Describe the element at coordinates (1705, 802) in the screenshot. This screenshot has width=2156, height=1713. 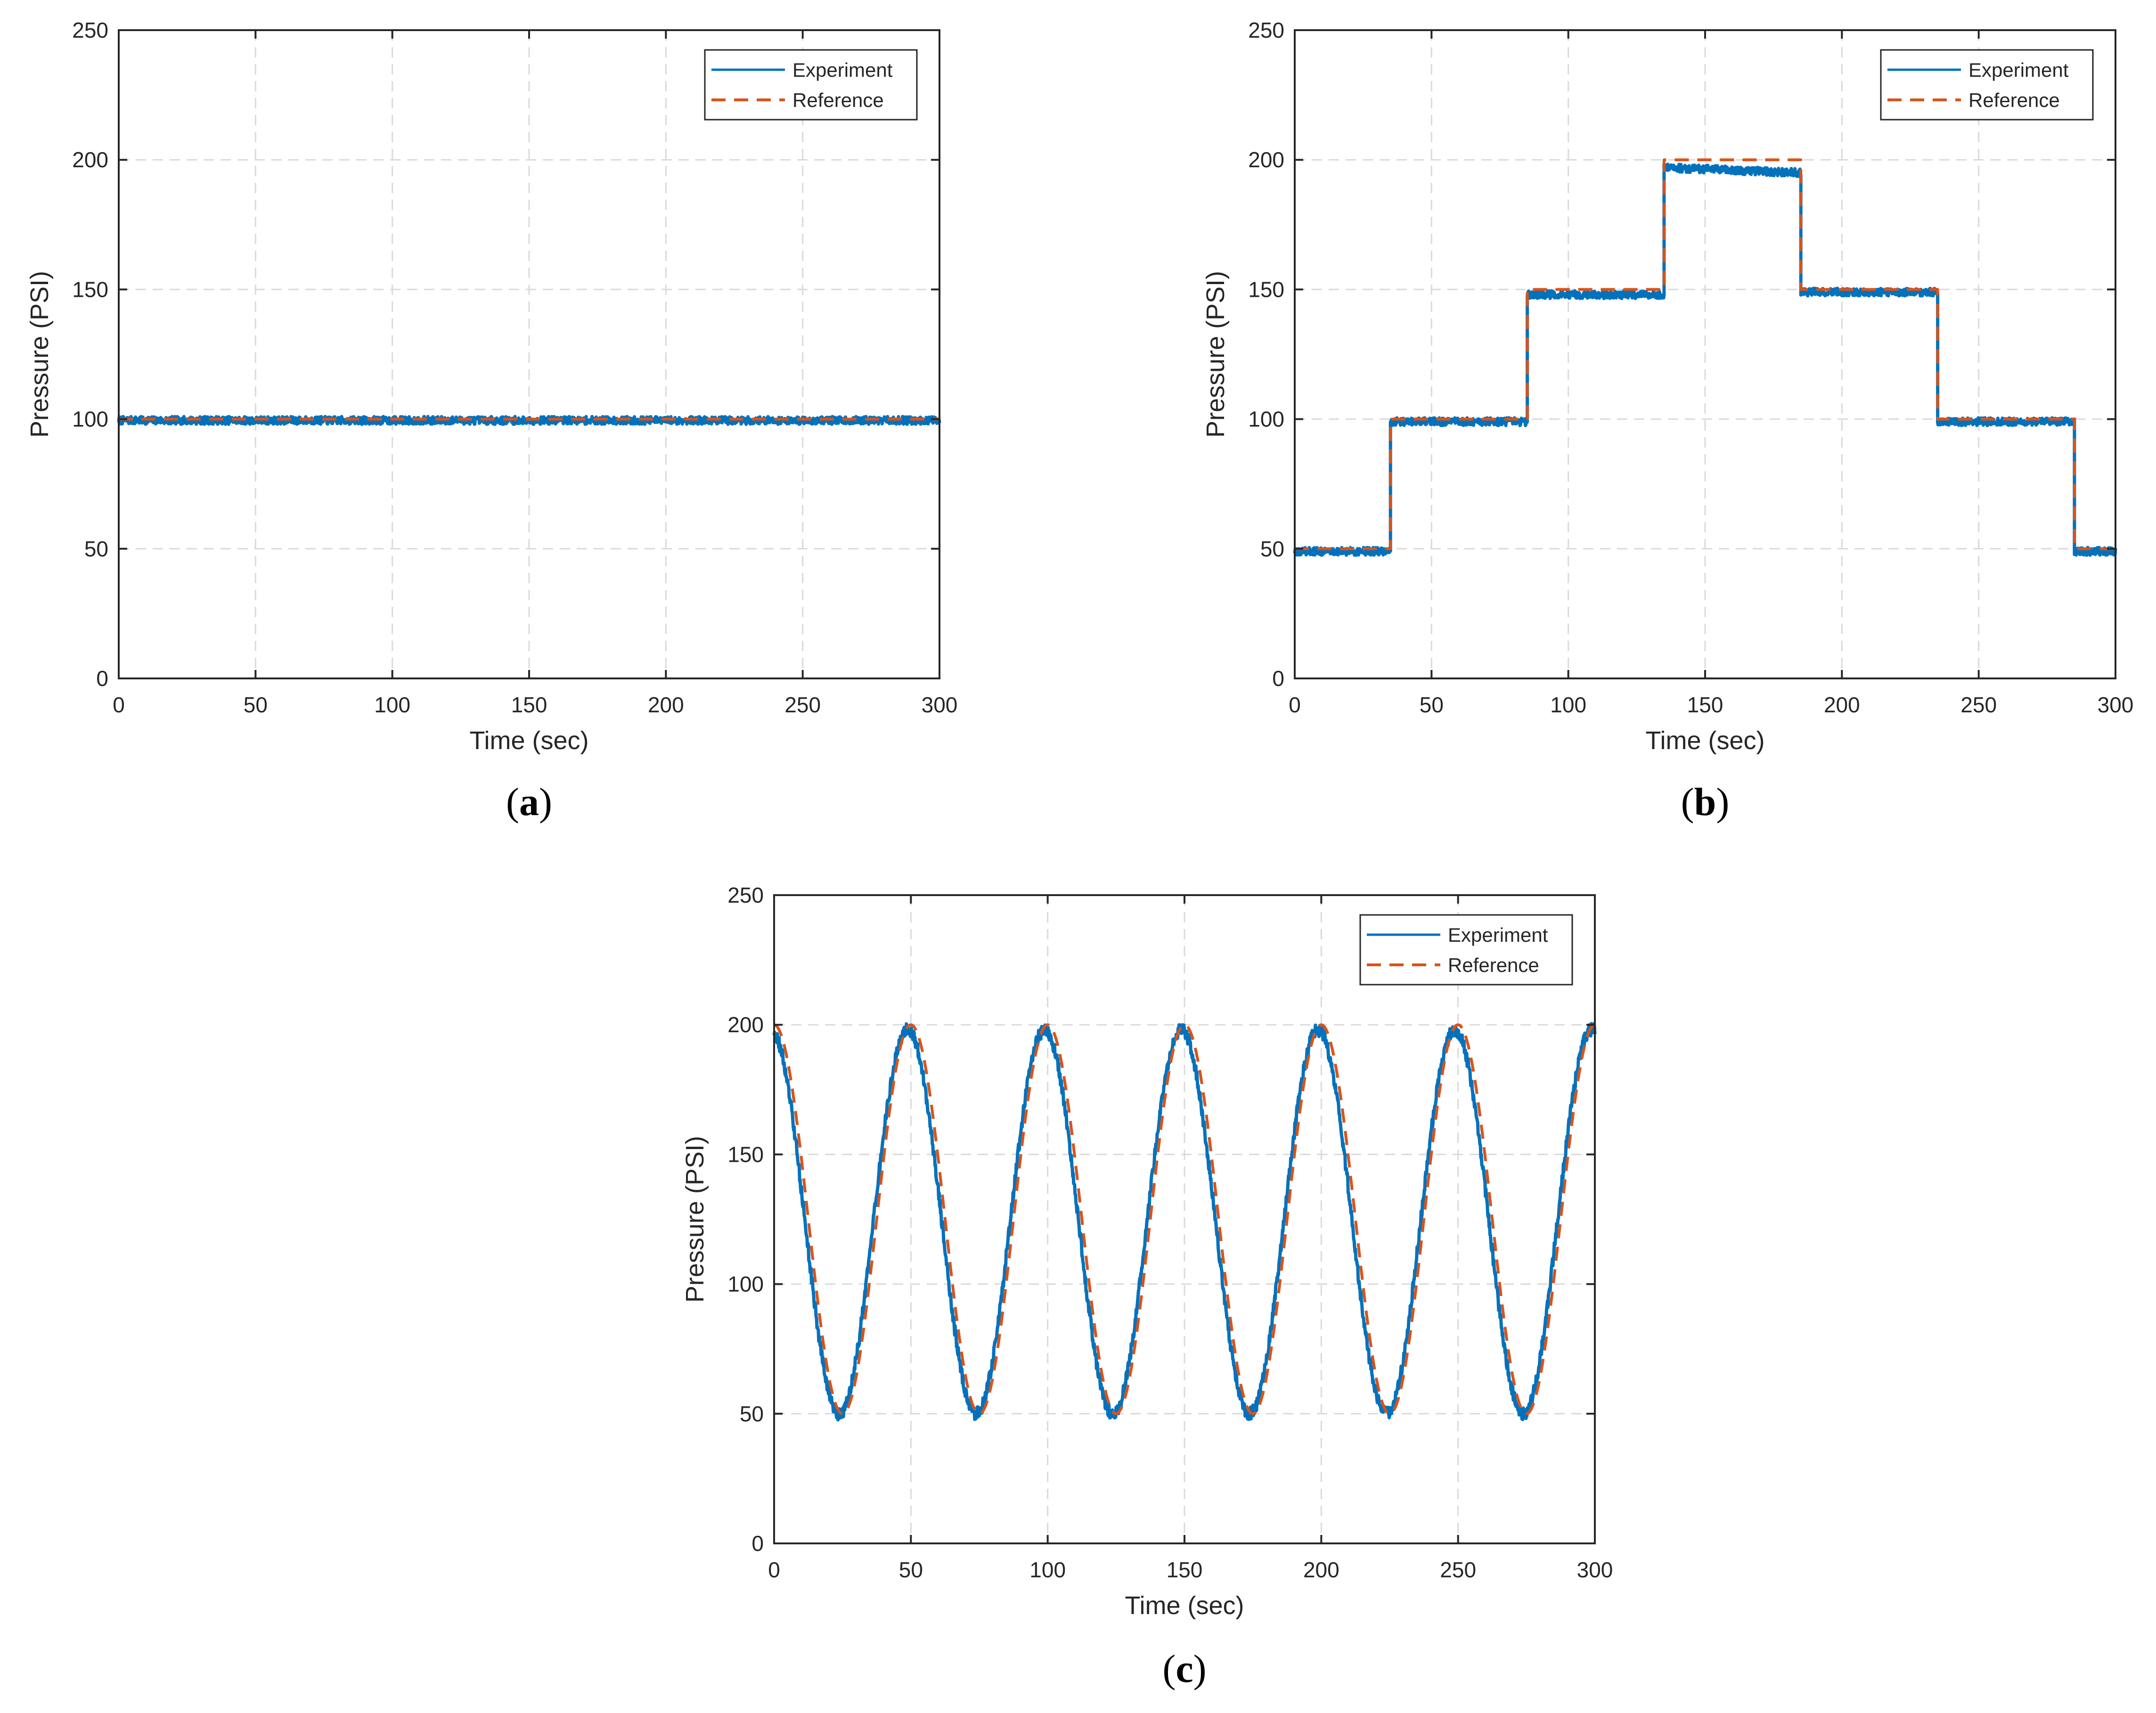
I see `panel-label: (b)` at that location.